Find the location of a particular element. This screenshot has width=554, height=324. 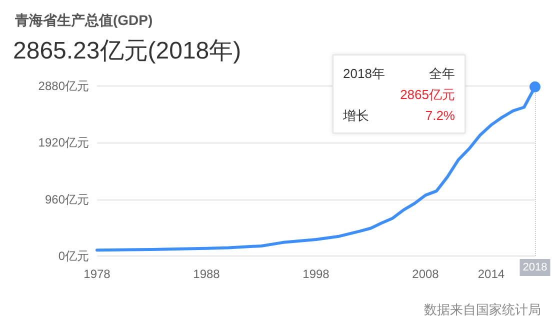

text: 全年 is located at coordinates (442, 73).